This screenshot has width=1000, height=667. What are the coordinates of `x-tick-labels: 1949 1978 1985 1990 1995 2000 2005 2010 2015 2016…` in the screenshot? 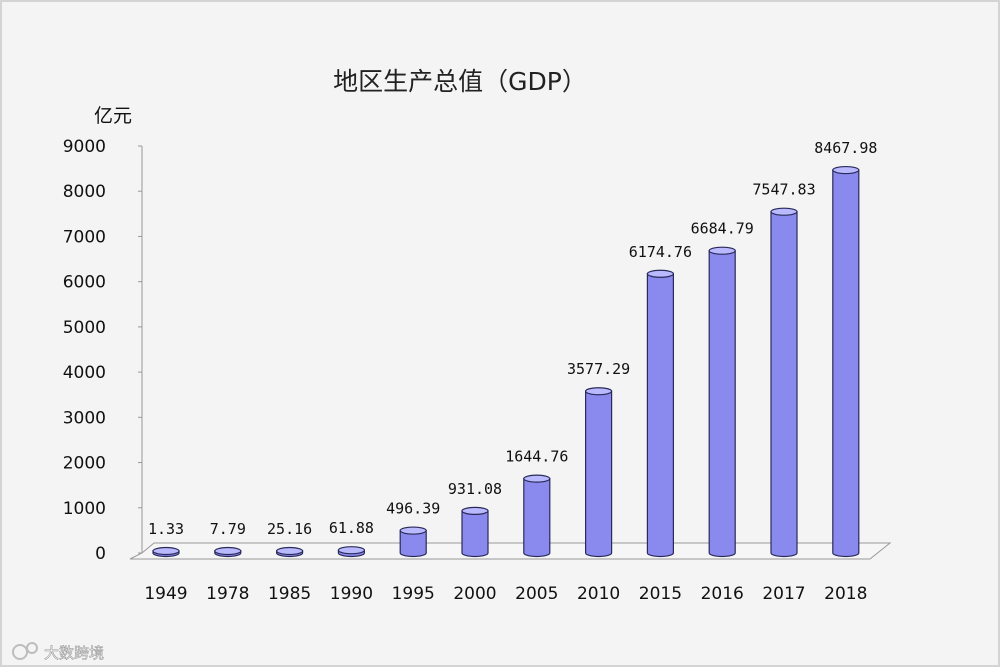 It's located at (505, 594).